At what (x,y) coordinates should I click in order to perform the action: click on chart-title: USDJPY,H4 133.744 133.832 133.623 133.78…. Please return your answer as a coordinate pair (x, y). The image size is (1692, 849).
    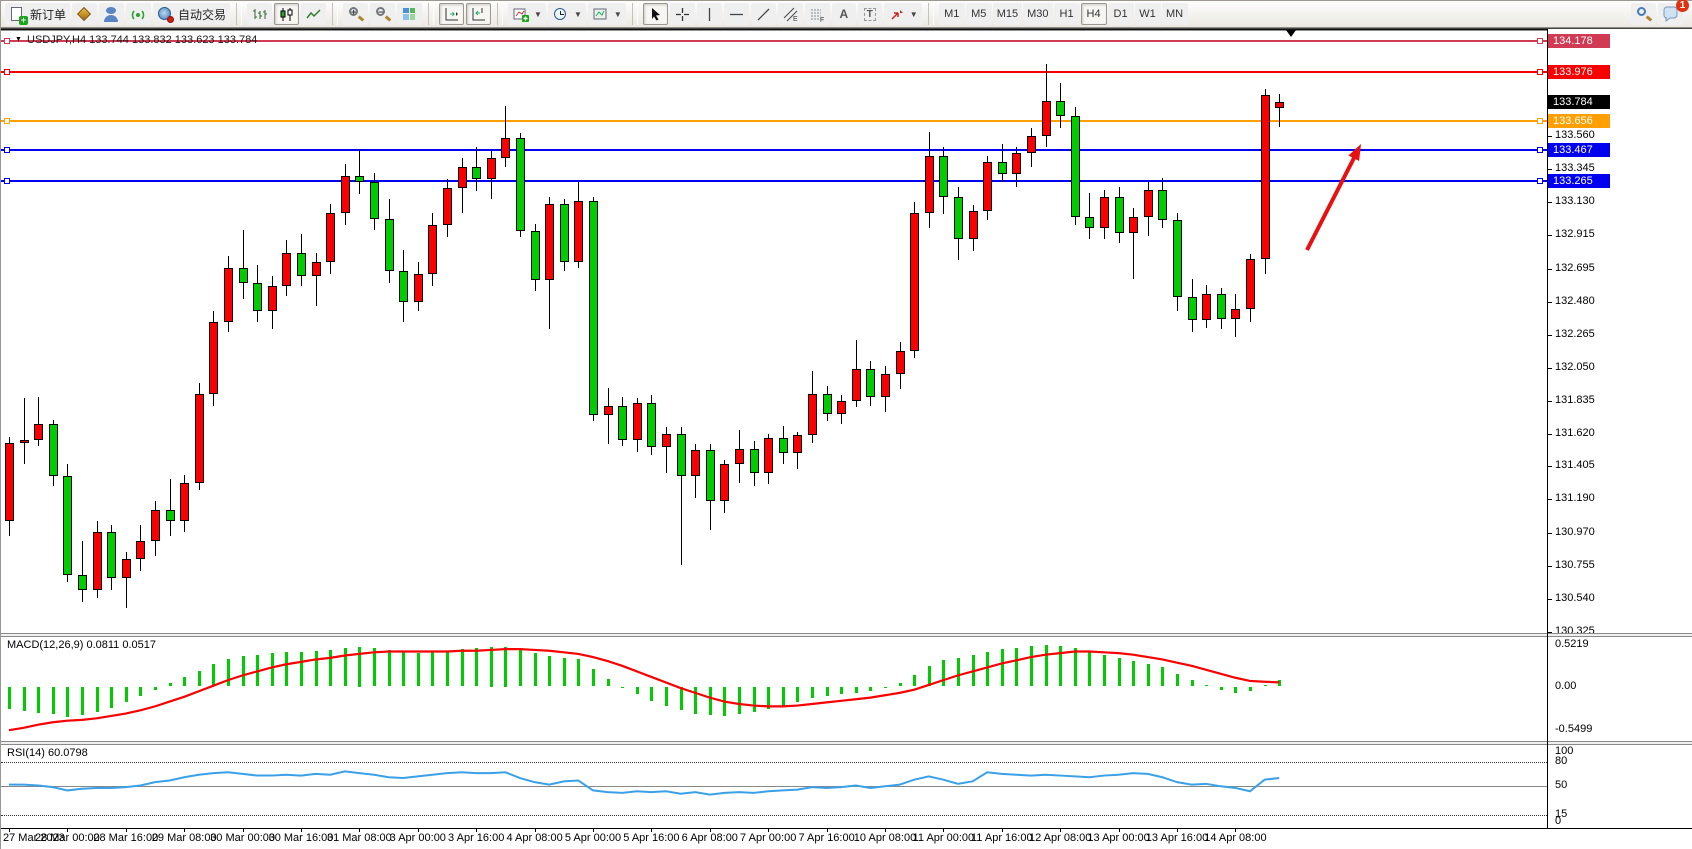
    Looking at the image, I should click on (142, 40).